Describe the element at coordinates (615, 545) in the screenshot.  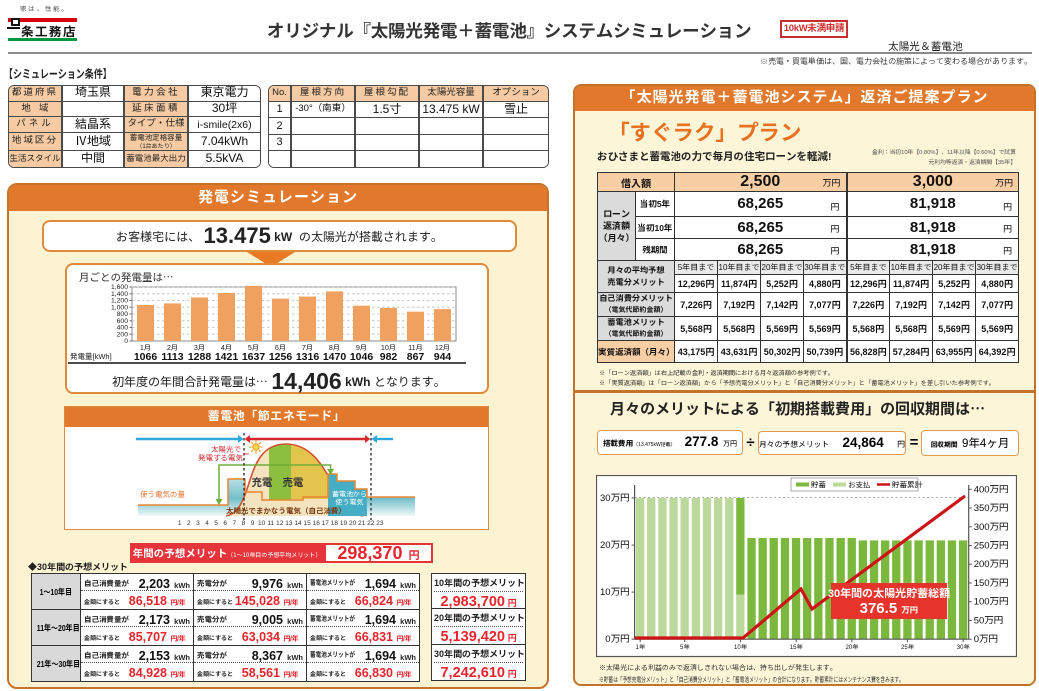
I see `svg-text: 20万円` at that location.